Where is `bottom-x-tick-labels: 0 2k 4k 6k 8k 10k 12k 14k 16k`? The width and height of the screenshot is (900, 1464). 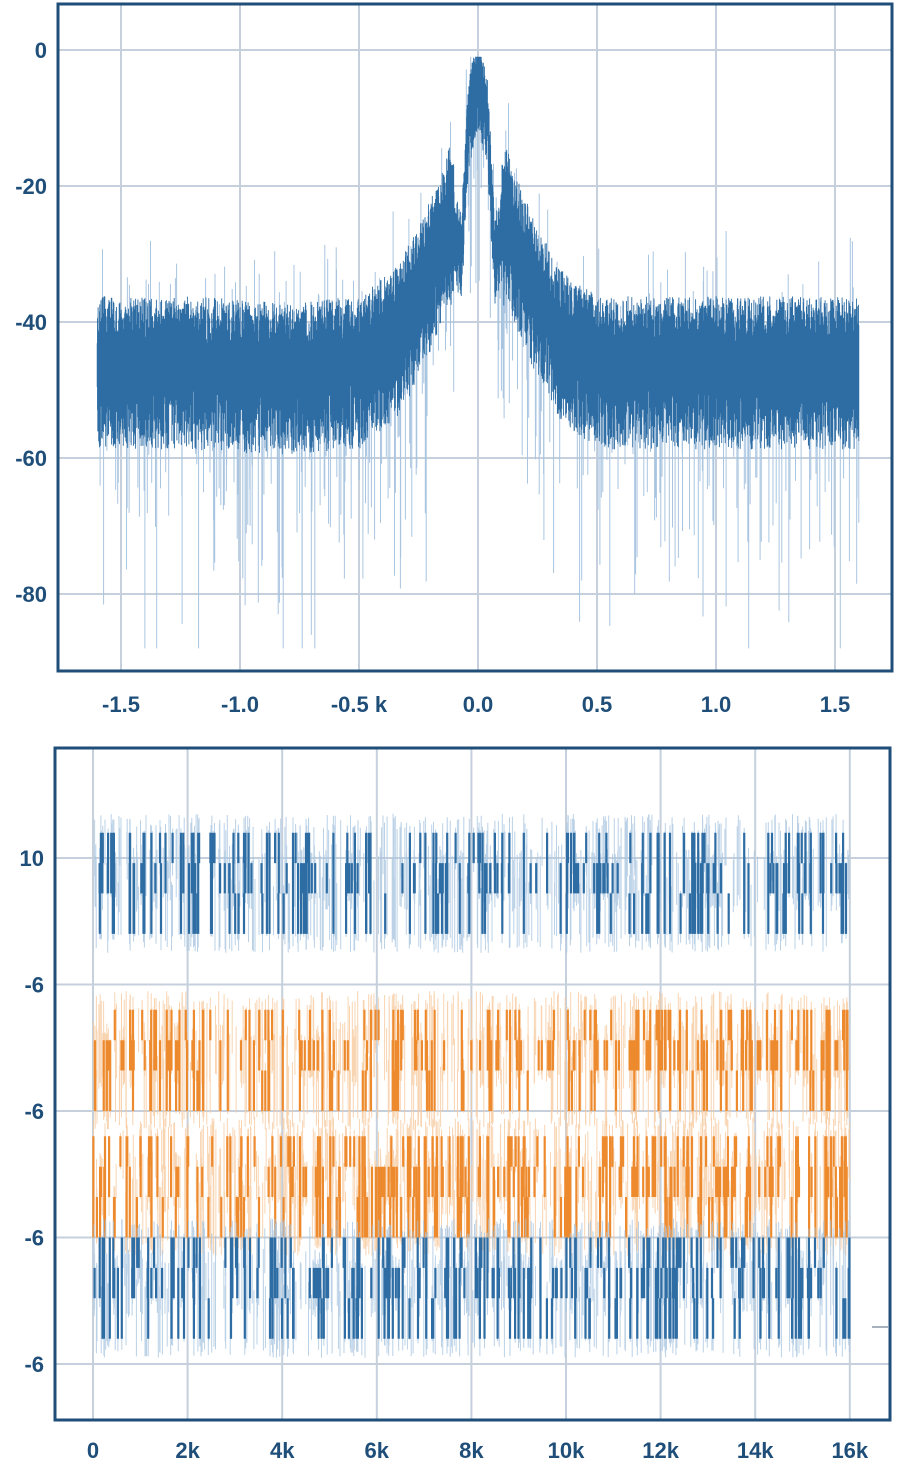
bottom-x-tick-labels: 0 2k 4k 6k 8k 10k 12k 14k 16k is located at coordinates (478, 1450).